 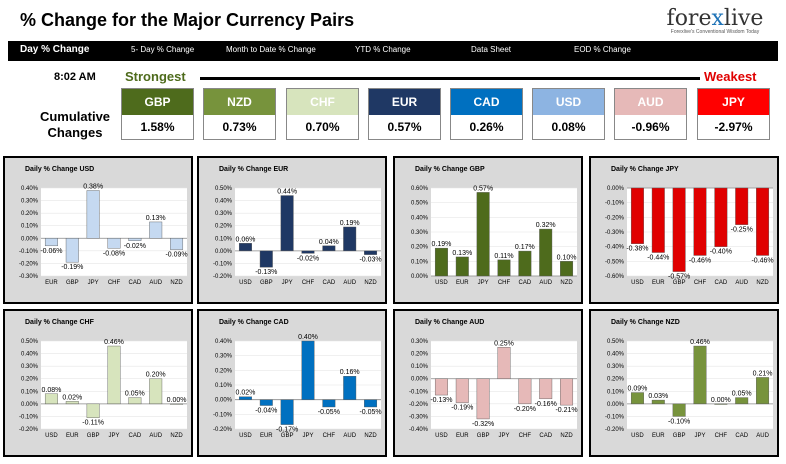 I want to click on currency-name: USD, so click(x=568, y=102).